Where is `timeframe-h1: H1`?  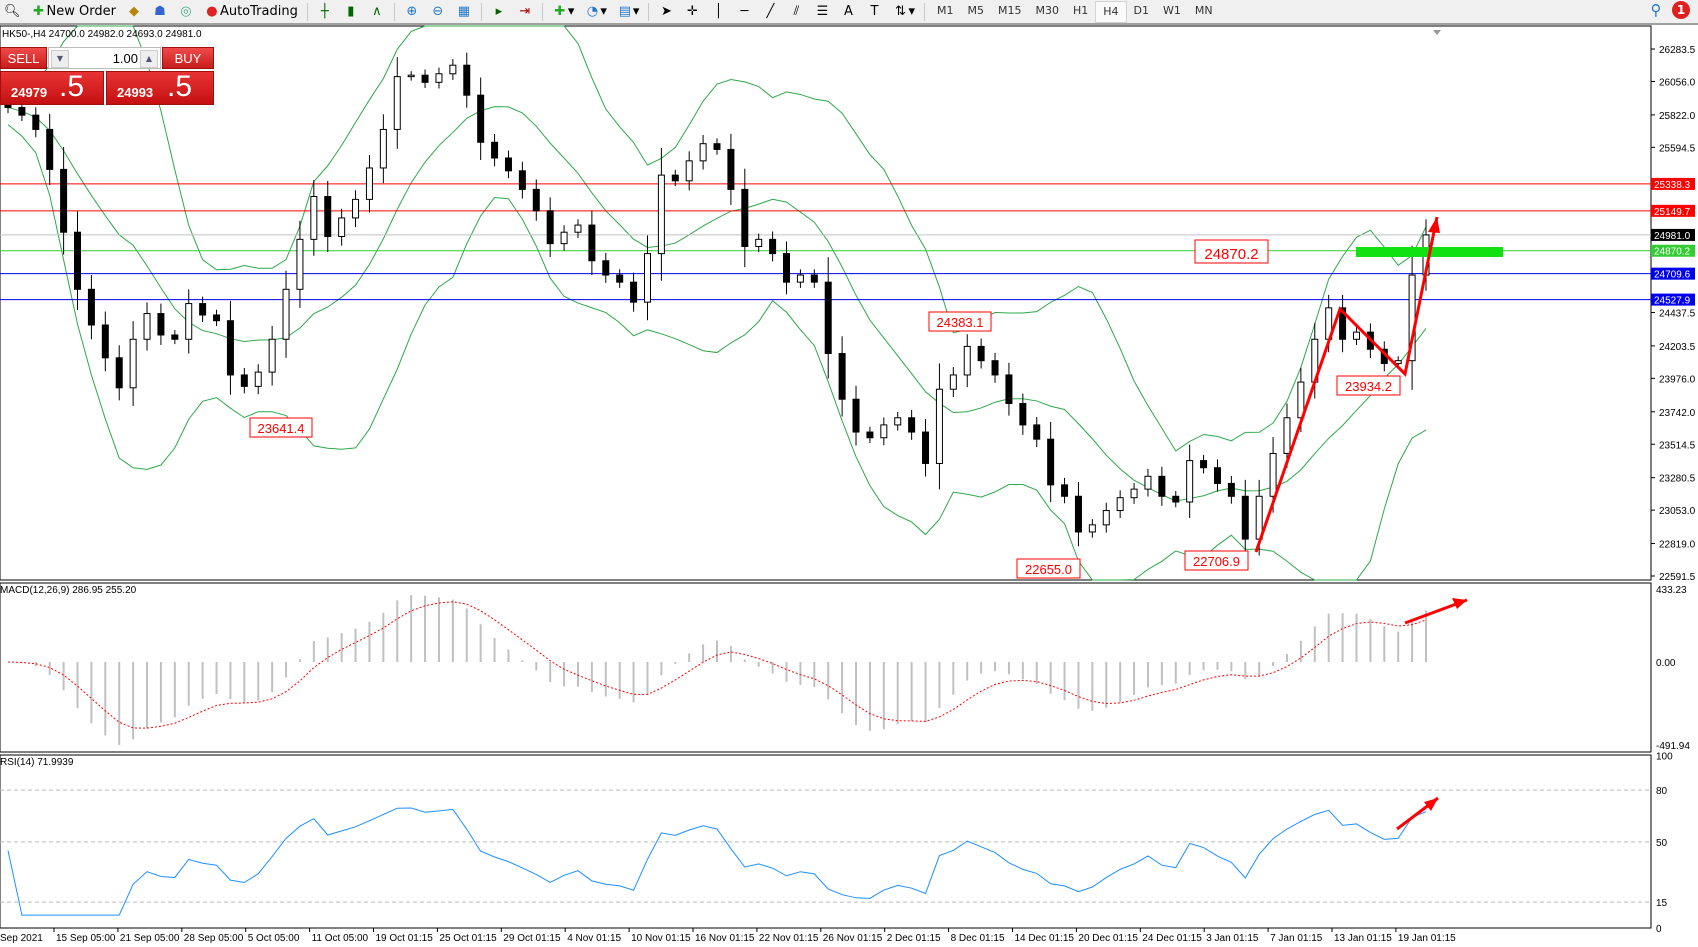
timeframe-h1: H1 is located at coordinates (1080, 10).